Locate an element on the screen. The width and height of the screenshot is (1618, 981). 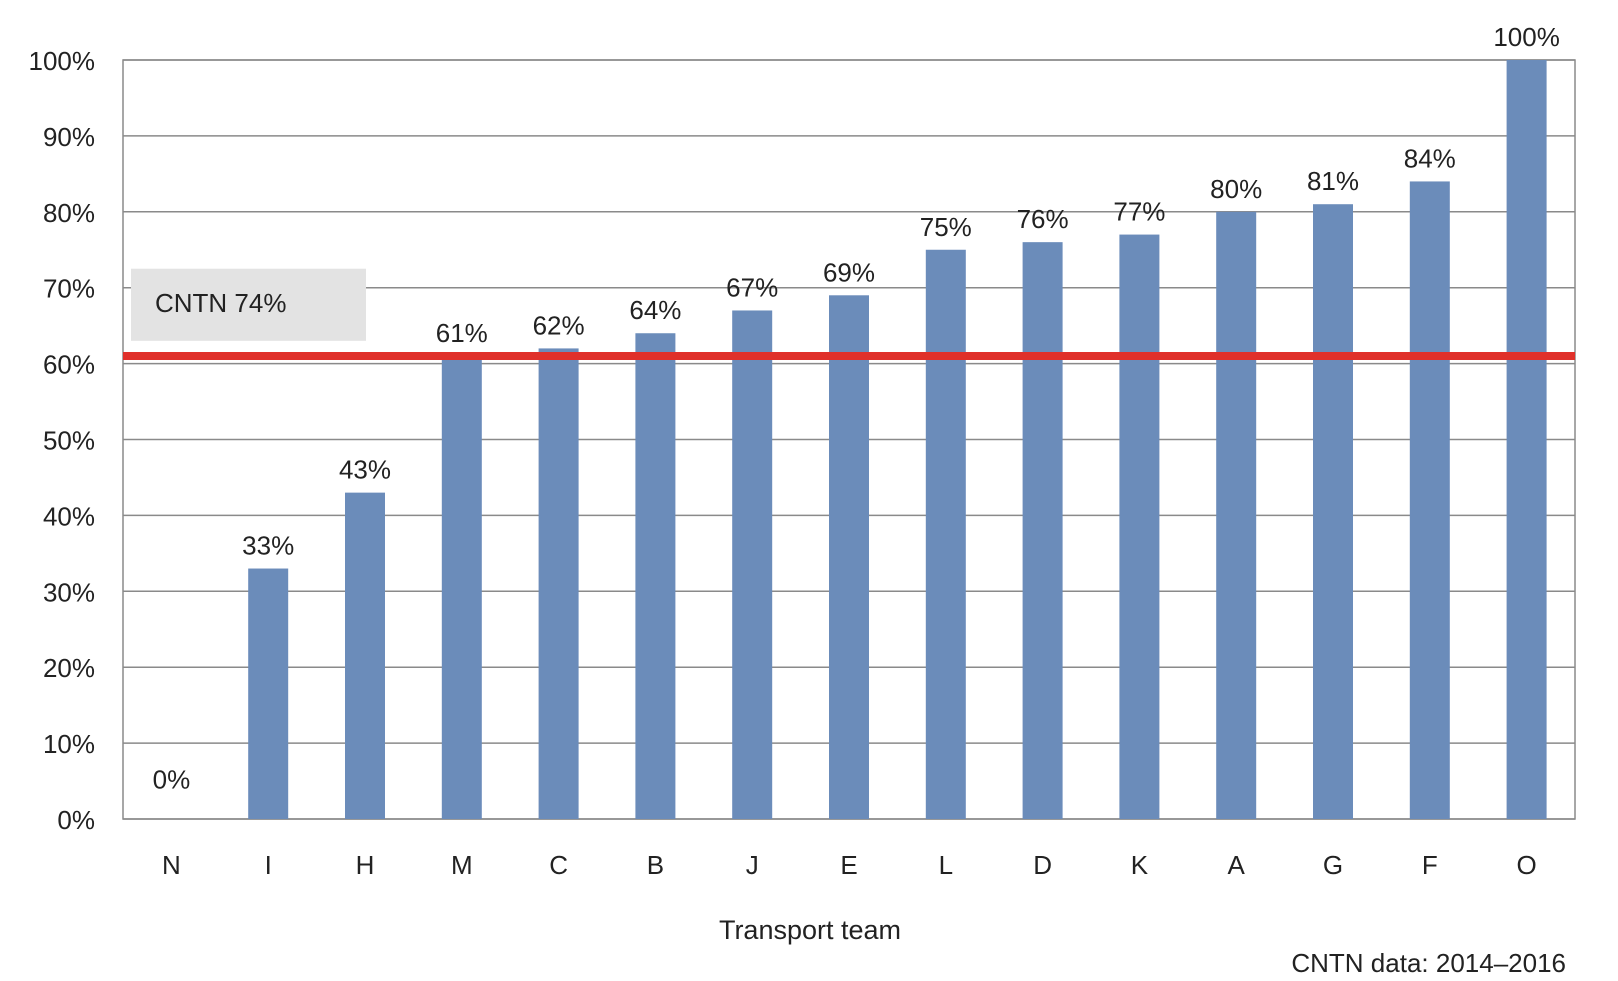
y-tick-label: 30% is located at coordinates (69, 592).